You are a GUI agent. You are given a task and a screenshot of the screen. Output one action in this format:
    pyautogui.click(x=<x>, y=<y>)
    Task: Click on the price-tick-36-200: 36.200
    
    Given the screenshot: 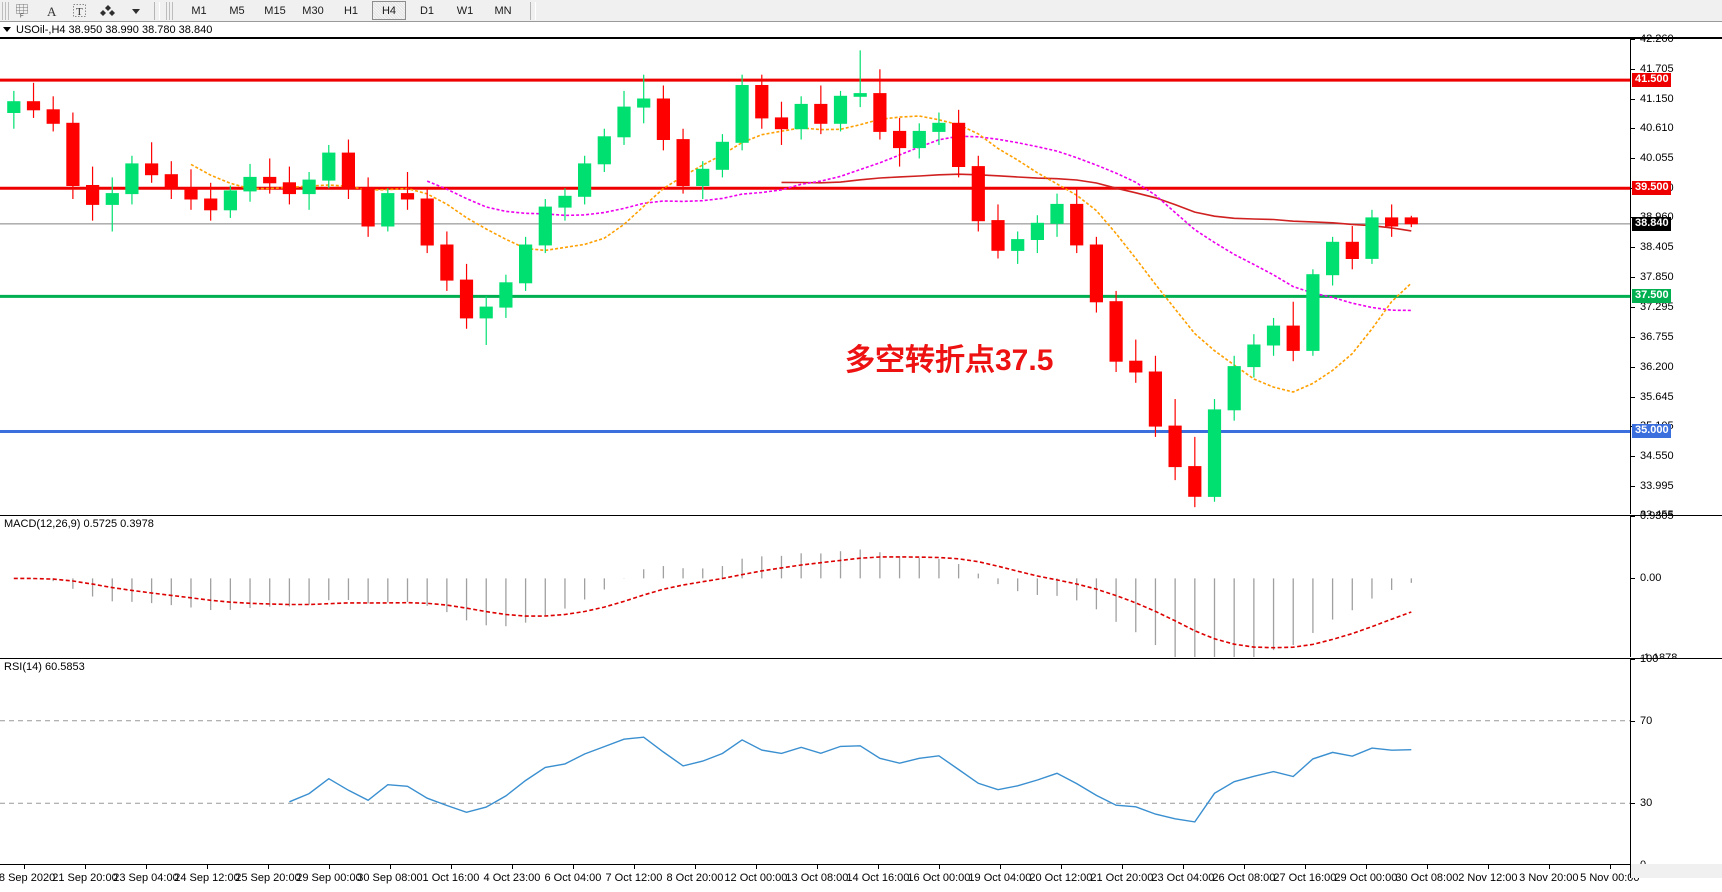 What is the action you would take?
    pyautogui.click(x=1652, y=367)
    